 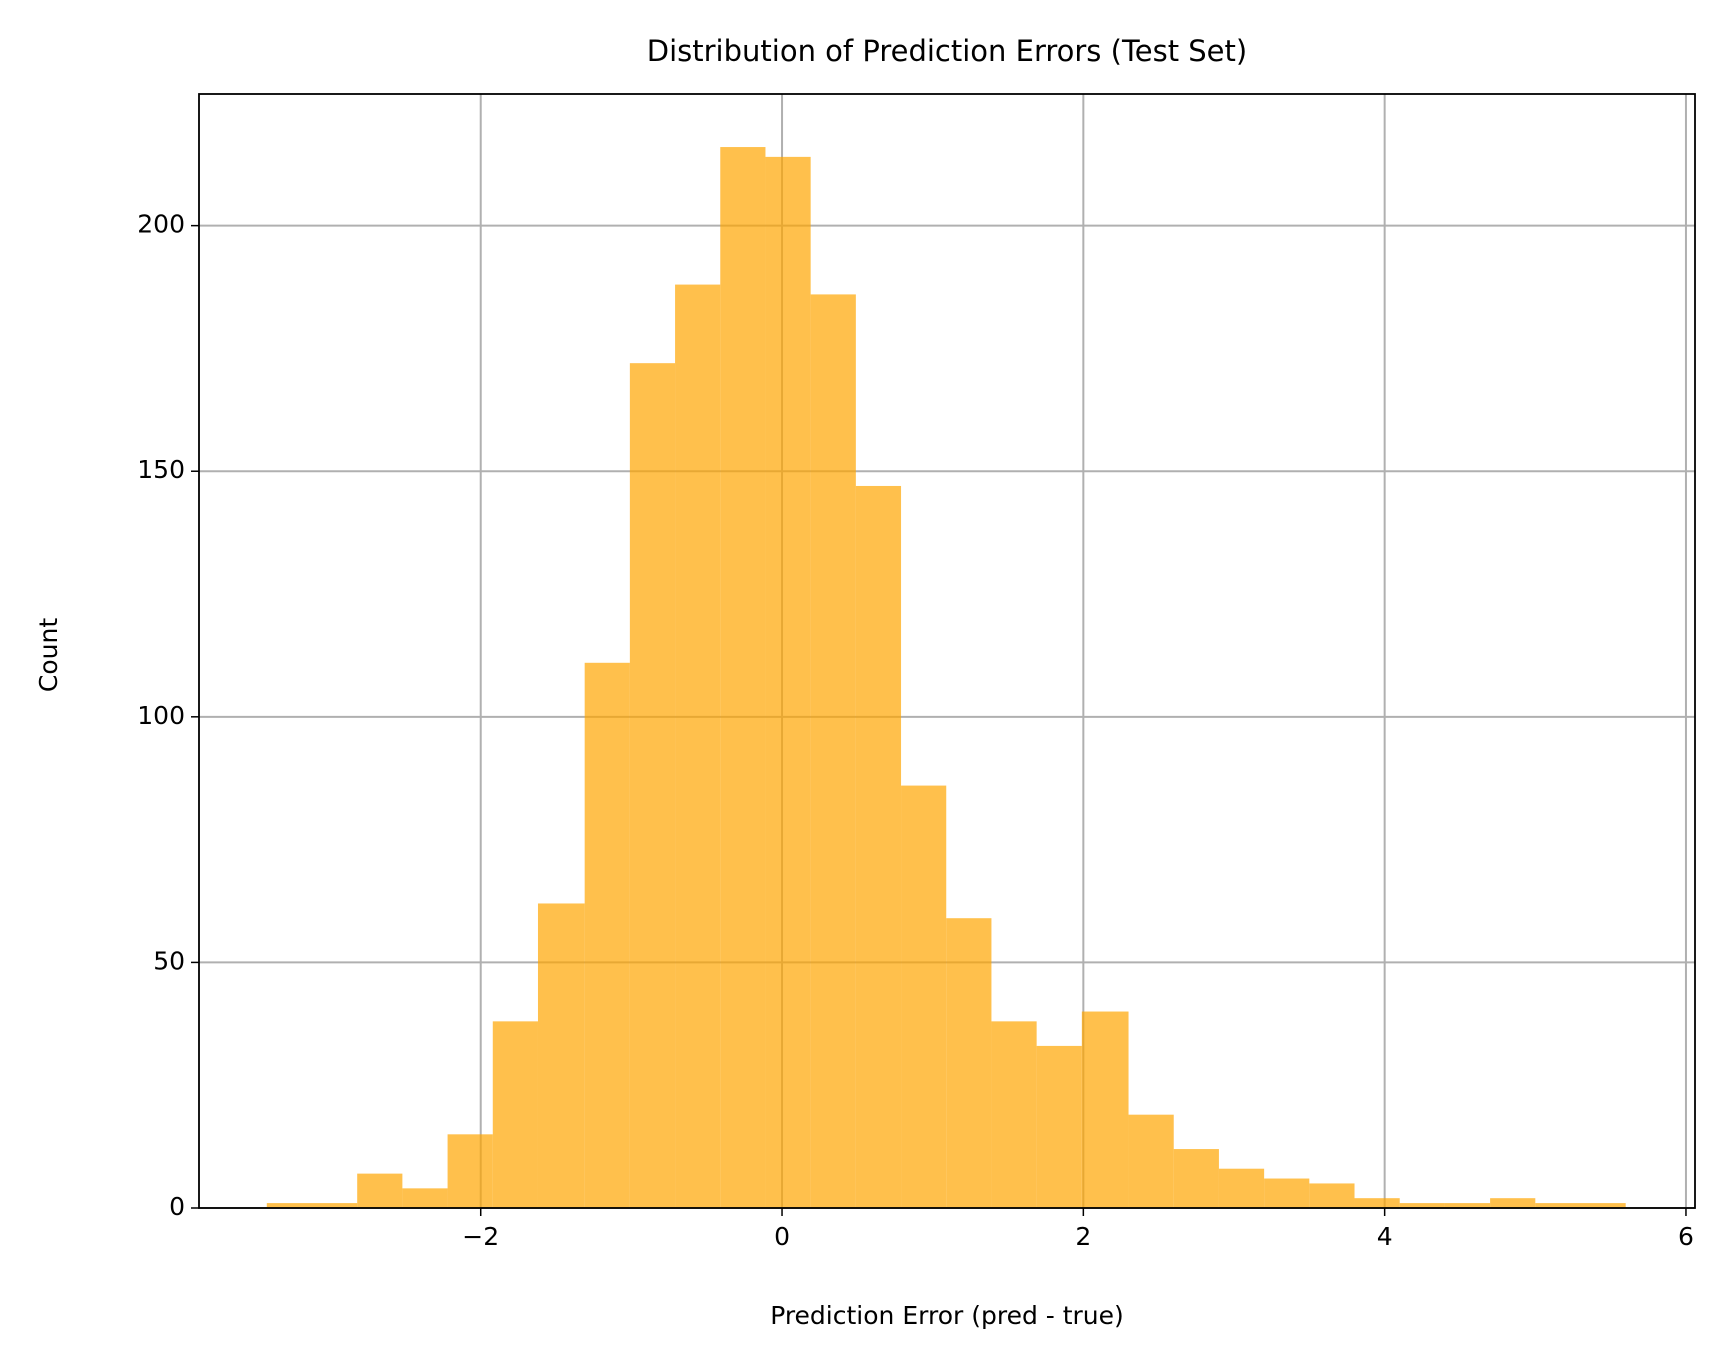 I want to click on y-tick-label: 0, so click(x=177, y=1206).